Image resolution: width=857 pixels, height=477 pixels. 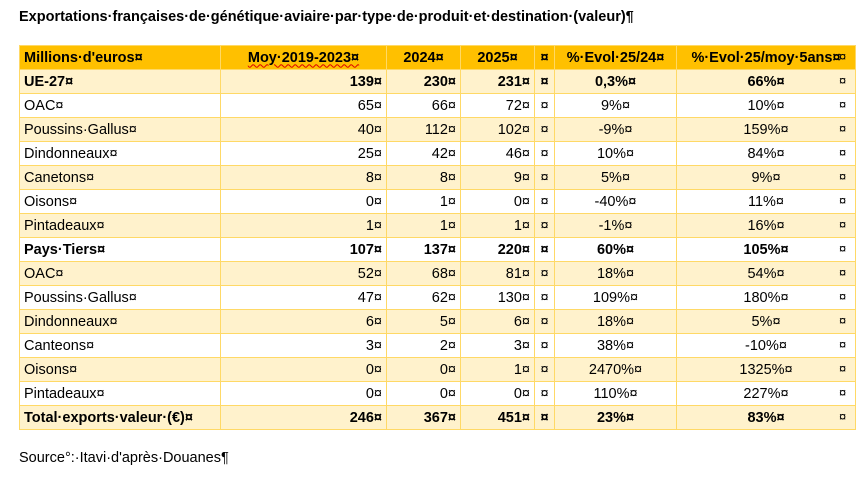 What do you see at coordinates (766, 345) in the screenshot?
I see `cell-evol-5y: -10%¤` at bounding box center [766, 345].